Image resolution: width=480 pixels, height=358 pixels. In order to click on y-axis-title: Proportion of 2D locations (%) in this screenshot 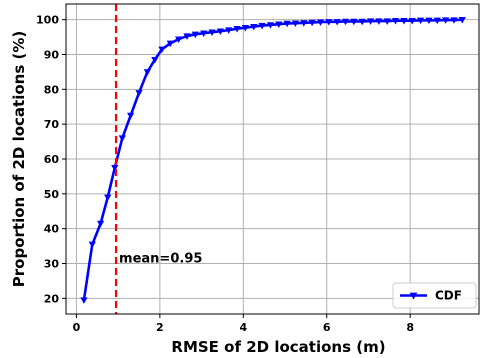, I will do `click(19, 159)`.